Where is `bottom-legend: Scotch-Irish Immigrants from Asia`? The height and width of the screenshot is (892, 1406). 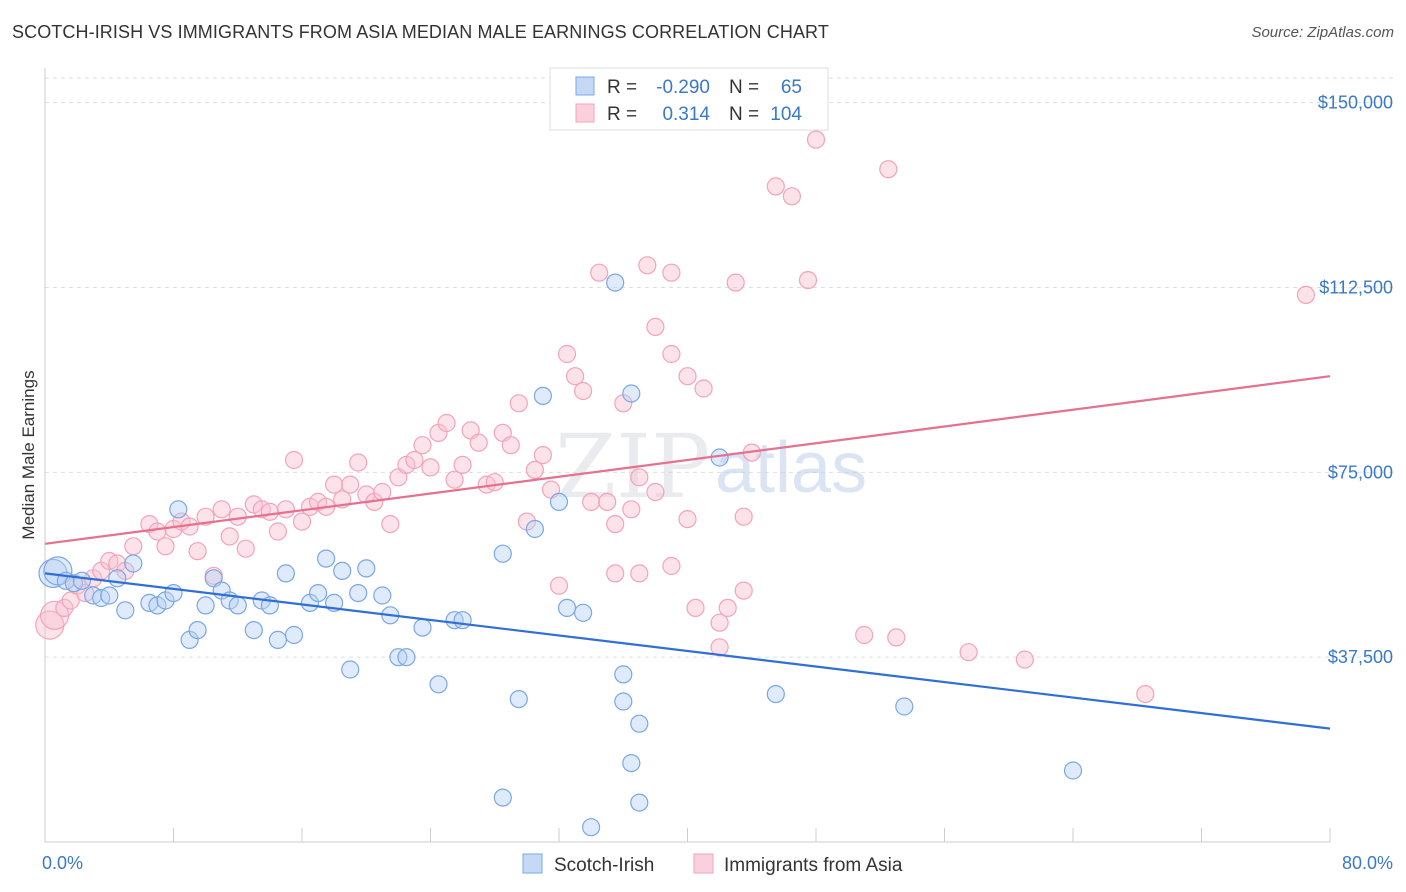 bottom-legend: Scotch-Irish Immigrants from Asia is located at coordinates (712, 864).